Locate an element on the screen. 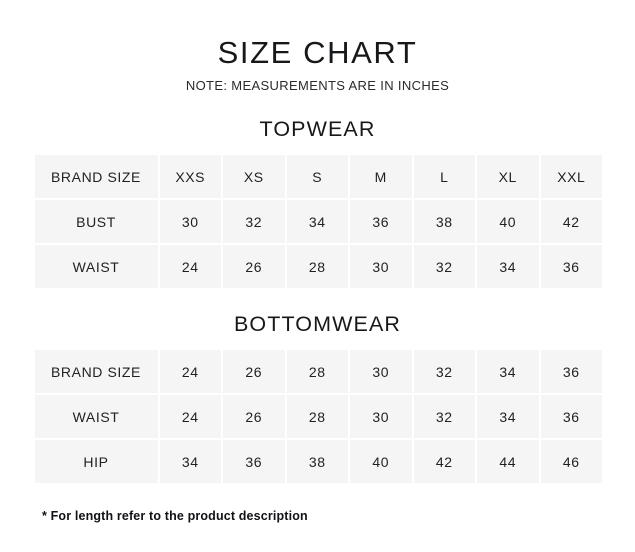  table-cell: L is located at coordinates (444, 177).